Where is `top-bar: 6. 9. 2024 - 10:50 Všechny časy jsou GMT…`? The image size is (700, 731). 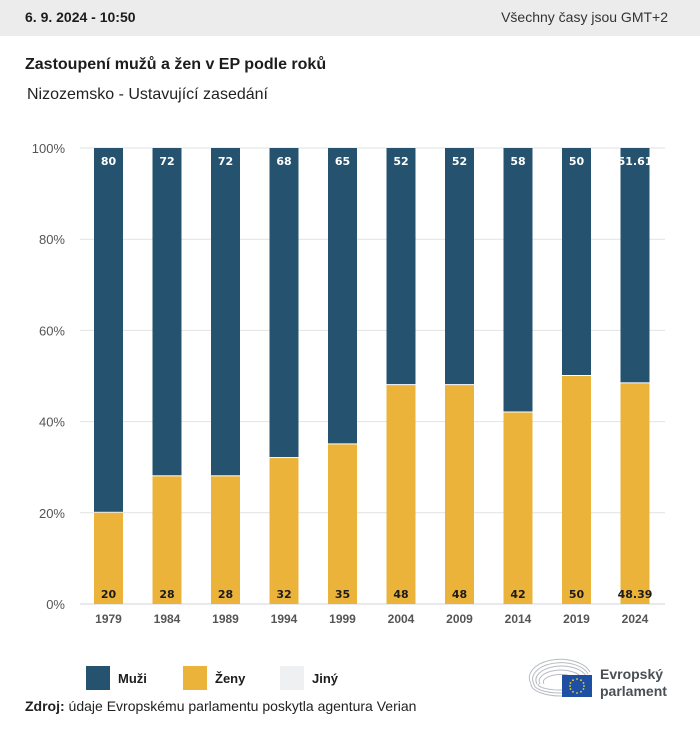
top-bar: 6. 9. 2024 - 10:50 Všechny časy jsou GMT… is located at coordinates (350, 18).